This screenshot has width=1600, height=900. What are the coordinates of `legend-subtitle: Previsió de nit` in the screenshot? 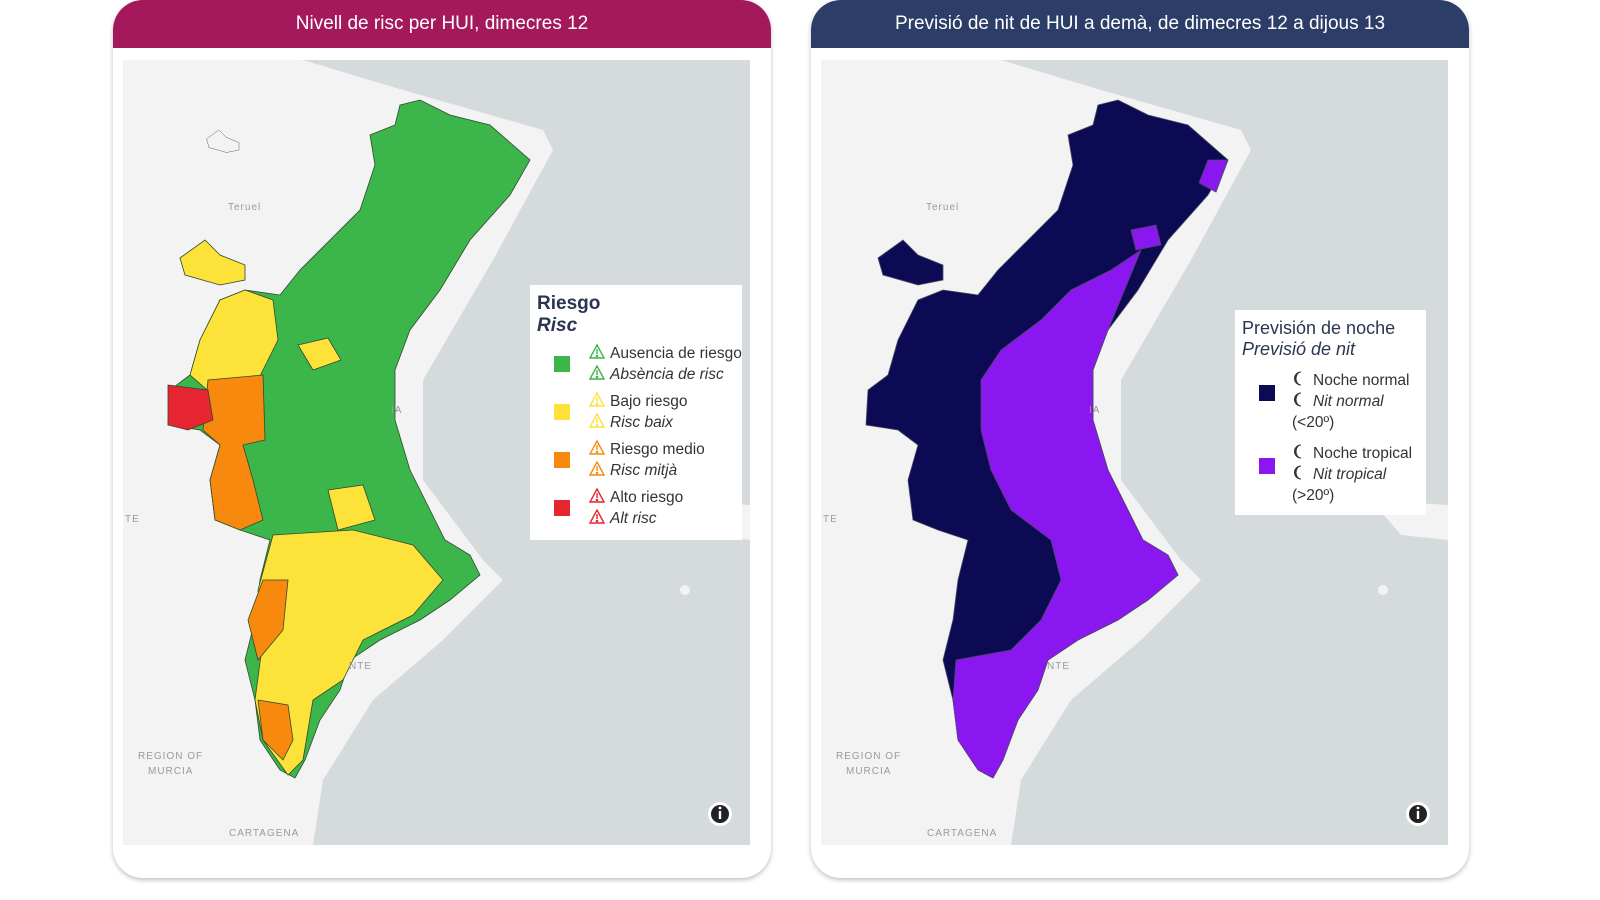 It's located at (1299, 349).